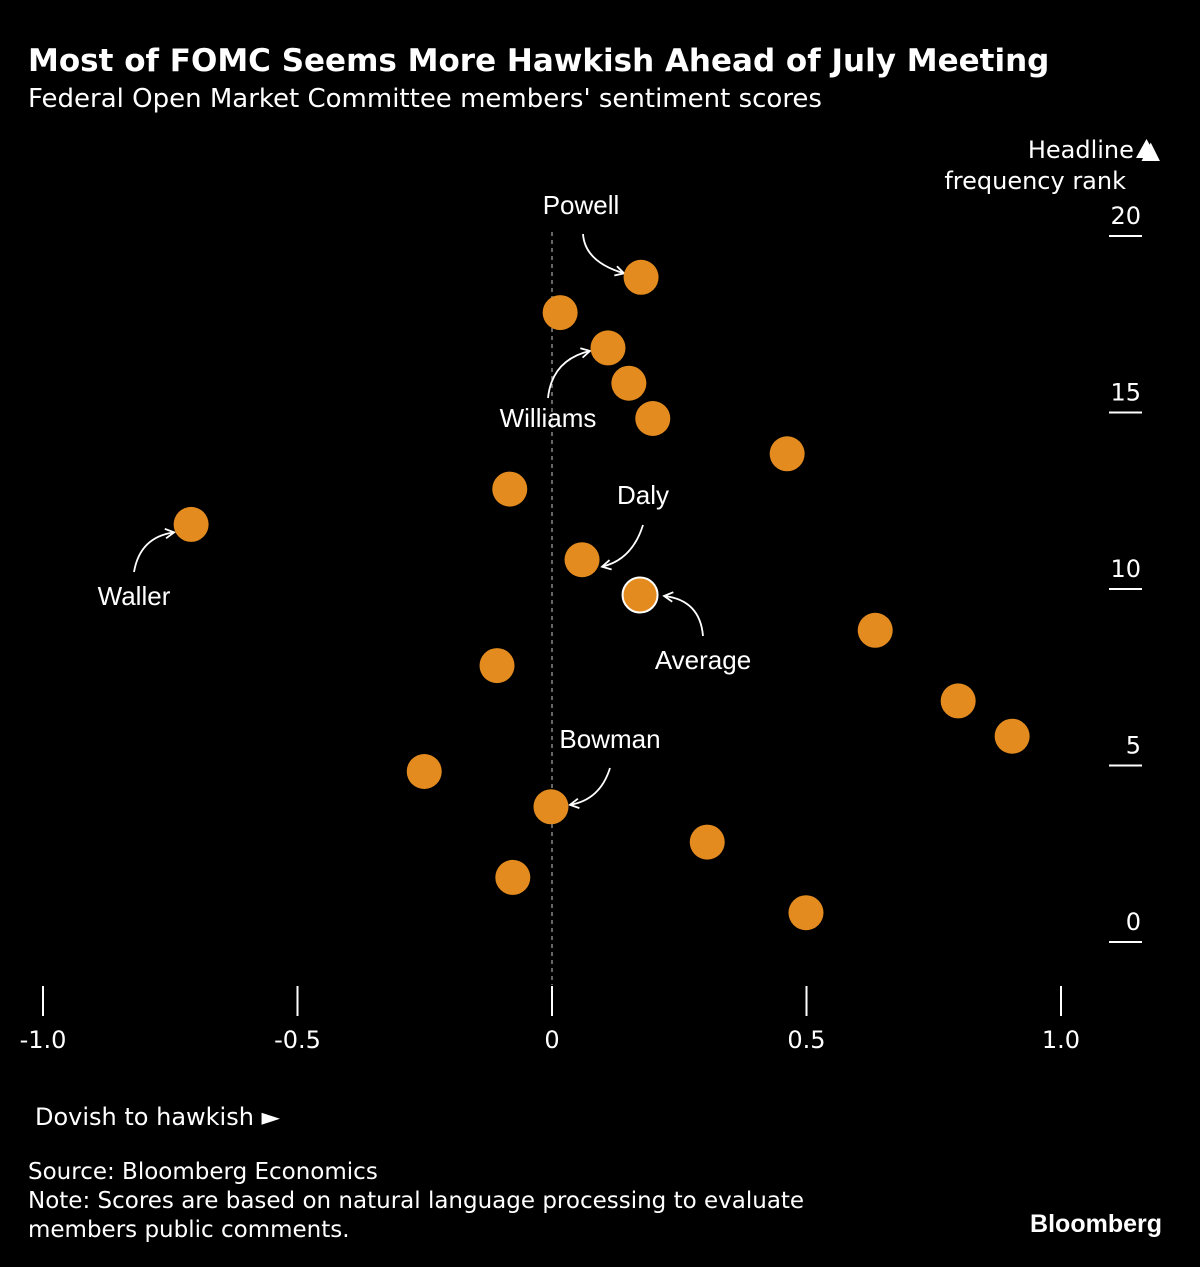 The image size is (1200, 1267). I want to click on arrowhead-waller-icon, so click(170, 533).